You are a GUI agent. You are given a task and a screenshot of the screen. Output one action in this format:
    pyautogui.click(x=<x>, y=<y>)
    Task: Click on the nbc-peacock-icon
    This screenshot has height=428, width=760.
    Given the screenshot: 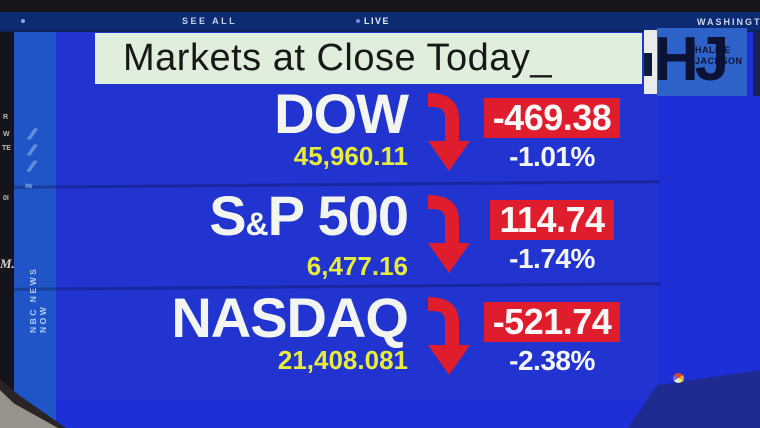 What is the action you would take?
    pyautogui.click(x=678, y=378)
    